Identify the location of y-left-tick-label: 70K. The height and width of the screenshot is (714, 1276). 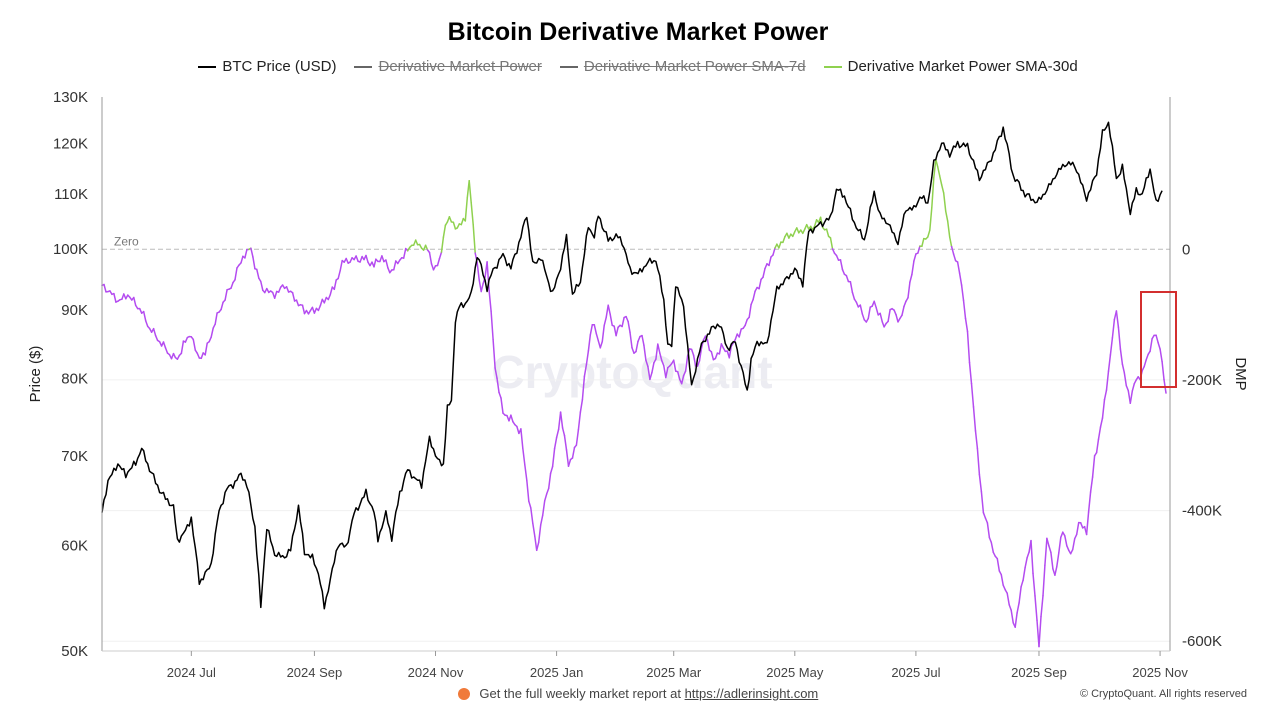
(74, 456).